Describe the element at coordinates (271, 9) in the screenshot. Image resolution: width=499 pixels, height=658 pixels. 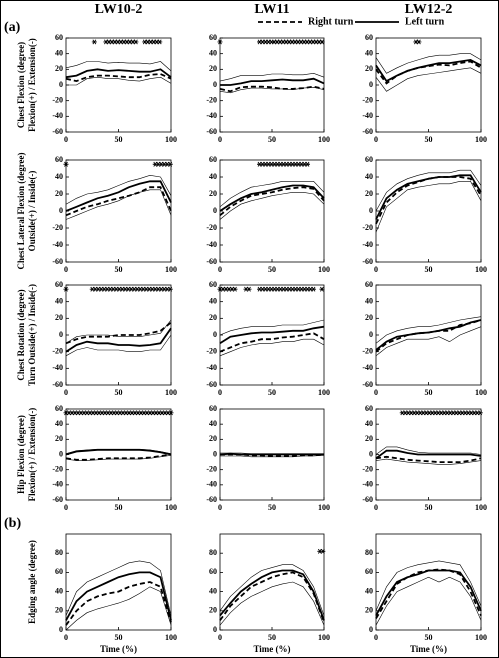
I see `column-title: LW11` at that location.